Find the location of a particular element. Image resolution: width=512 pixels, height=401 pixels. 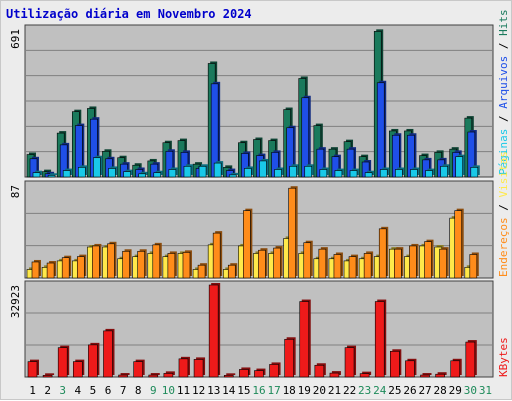

x-tick-day-28: 28 is located at coordinates (440, 390).